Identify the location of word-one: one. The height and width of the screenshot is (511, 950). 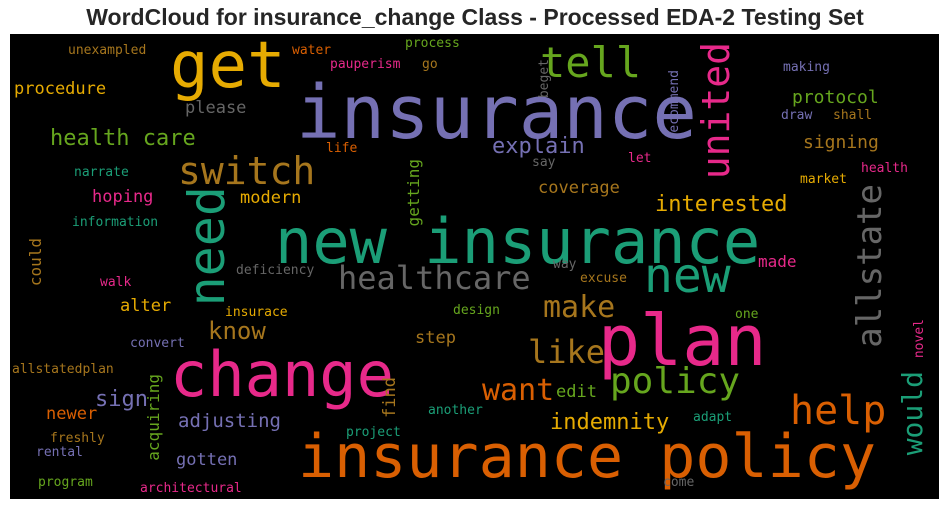
(747, 314).